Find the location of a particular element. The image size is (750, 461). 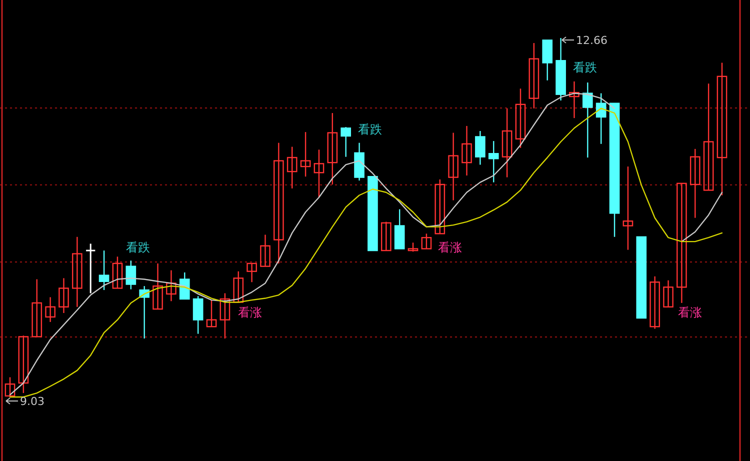

annotation: 12.66 is located at coordinates (592, 40).